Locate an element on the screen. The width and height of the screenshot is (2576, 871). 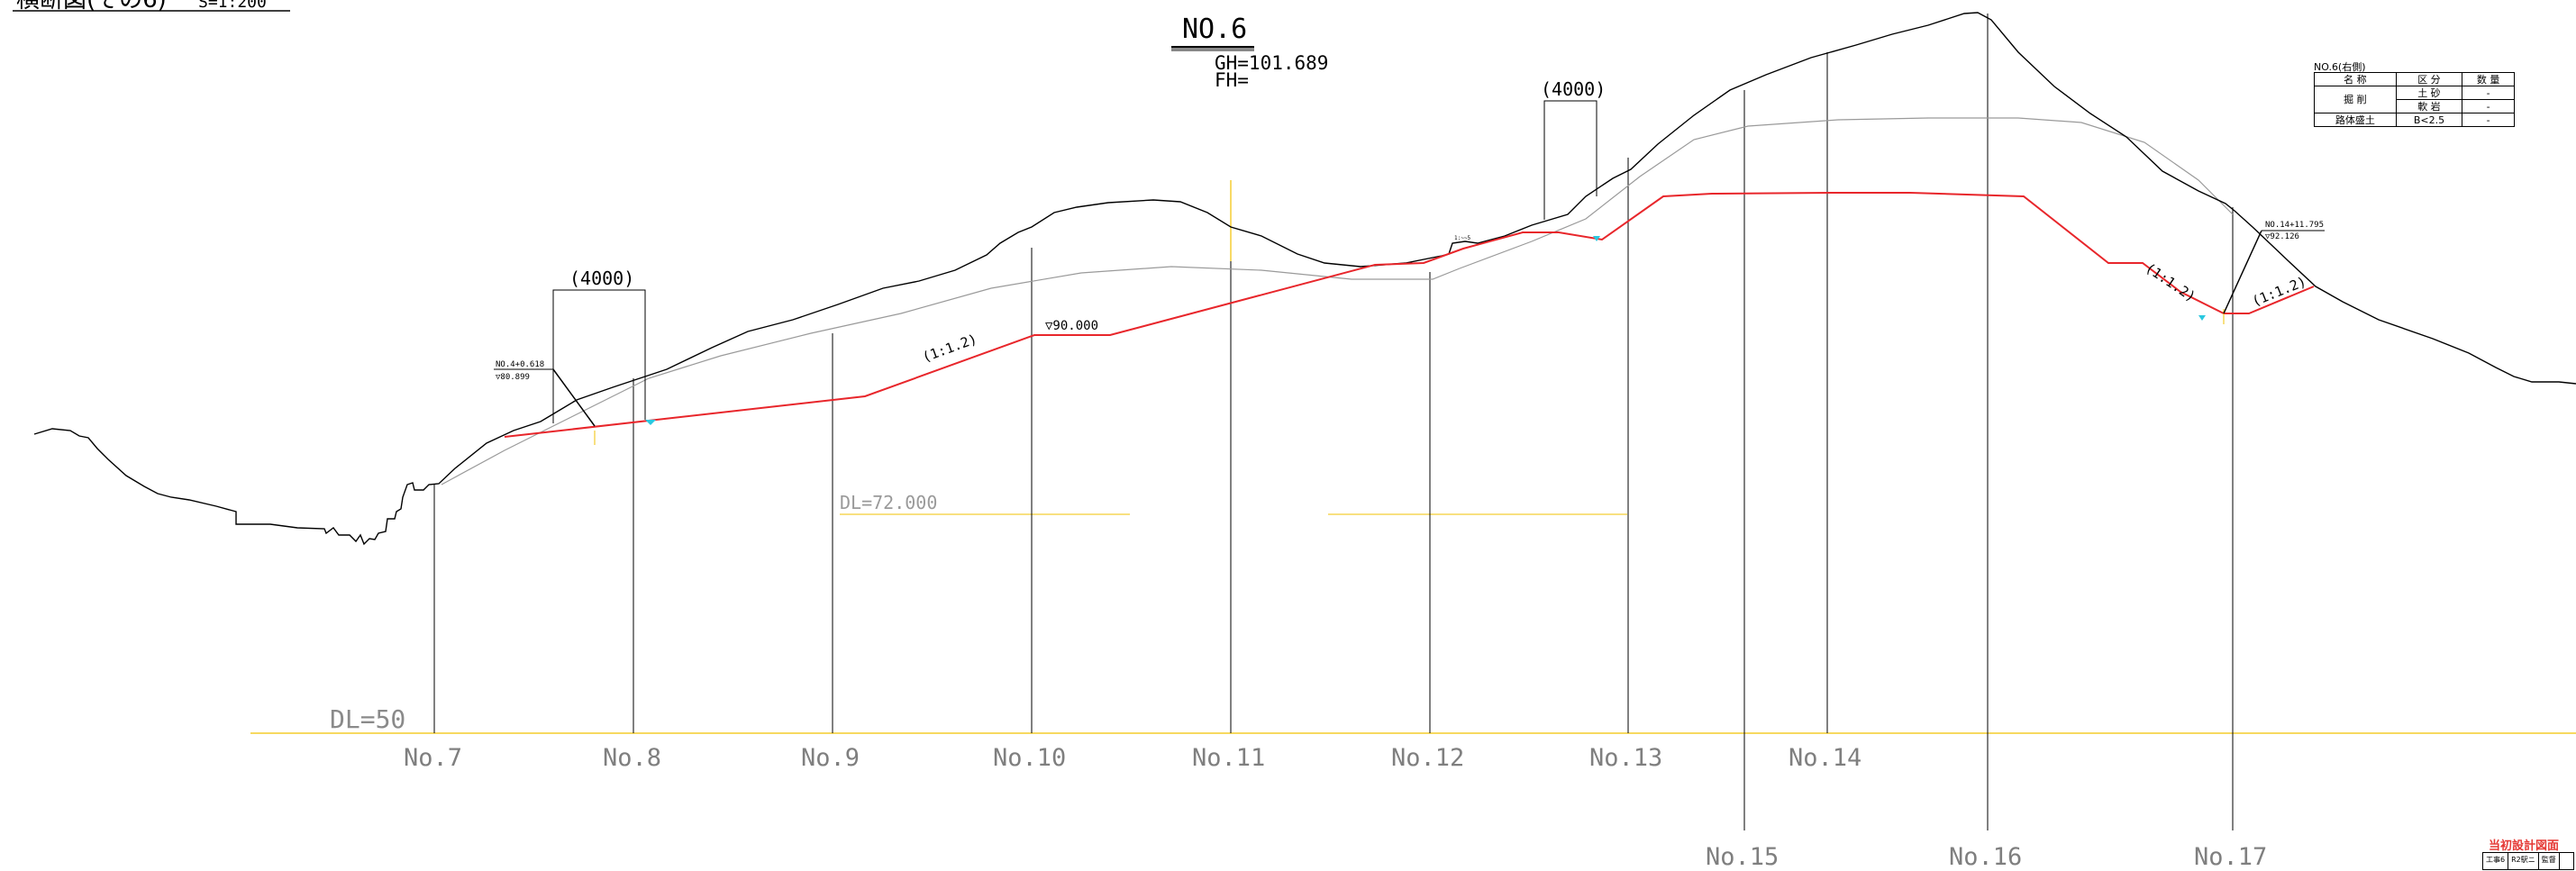
station-label: No.10 is located at coordinates (1029, 758).